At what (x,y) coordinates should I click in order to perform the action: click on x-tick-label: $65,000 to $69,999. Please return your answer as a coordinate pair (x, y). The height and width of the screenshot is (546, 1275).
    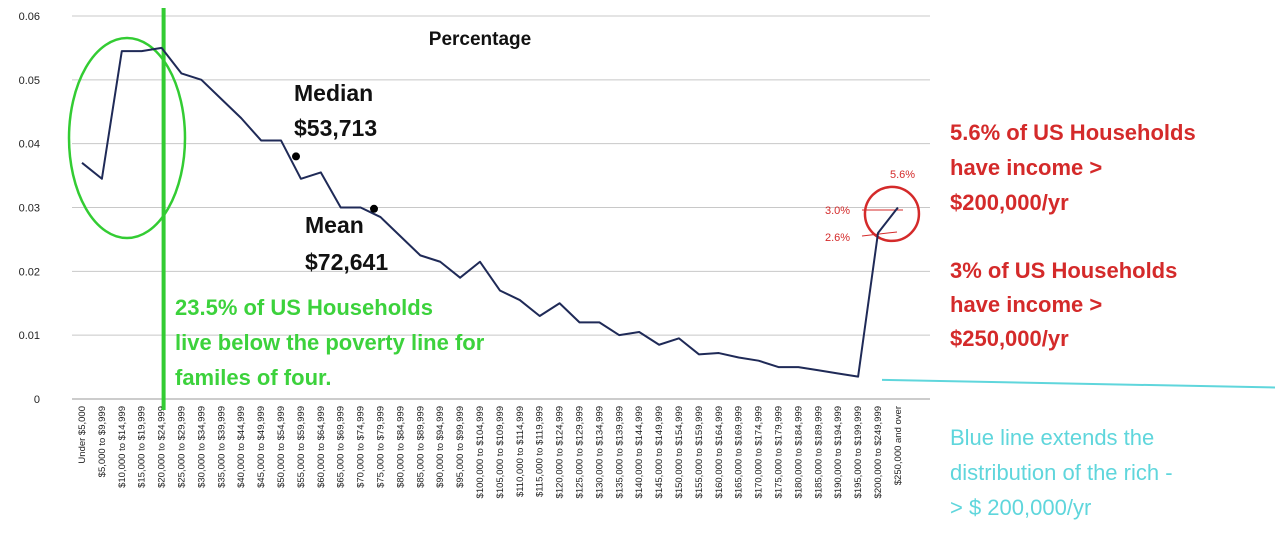
    Looking at the image, I should click on (341, 447).